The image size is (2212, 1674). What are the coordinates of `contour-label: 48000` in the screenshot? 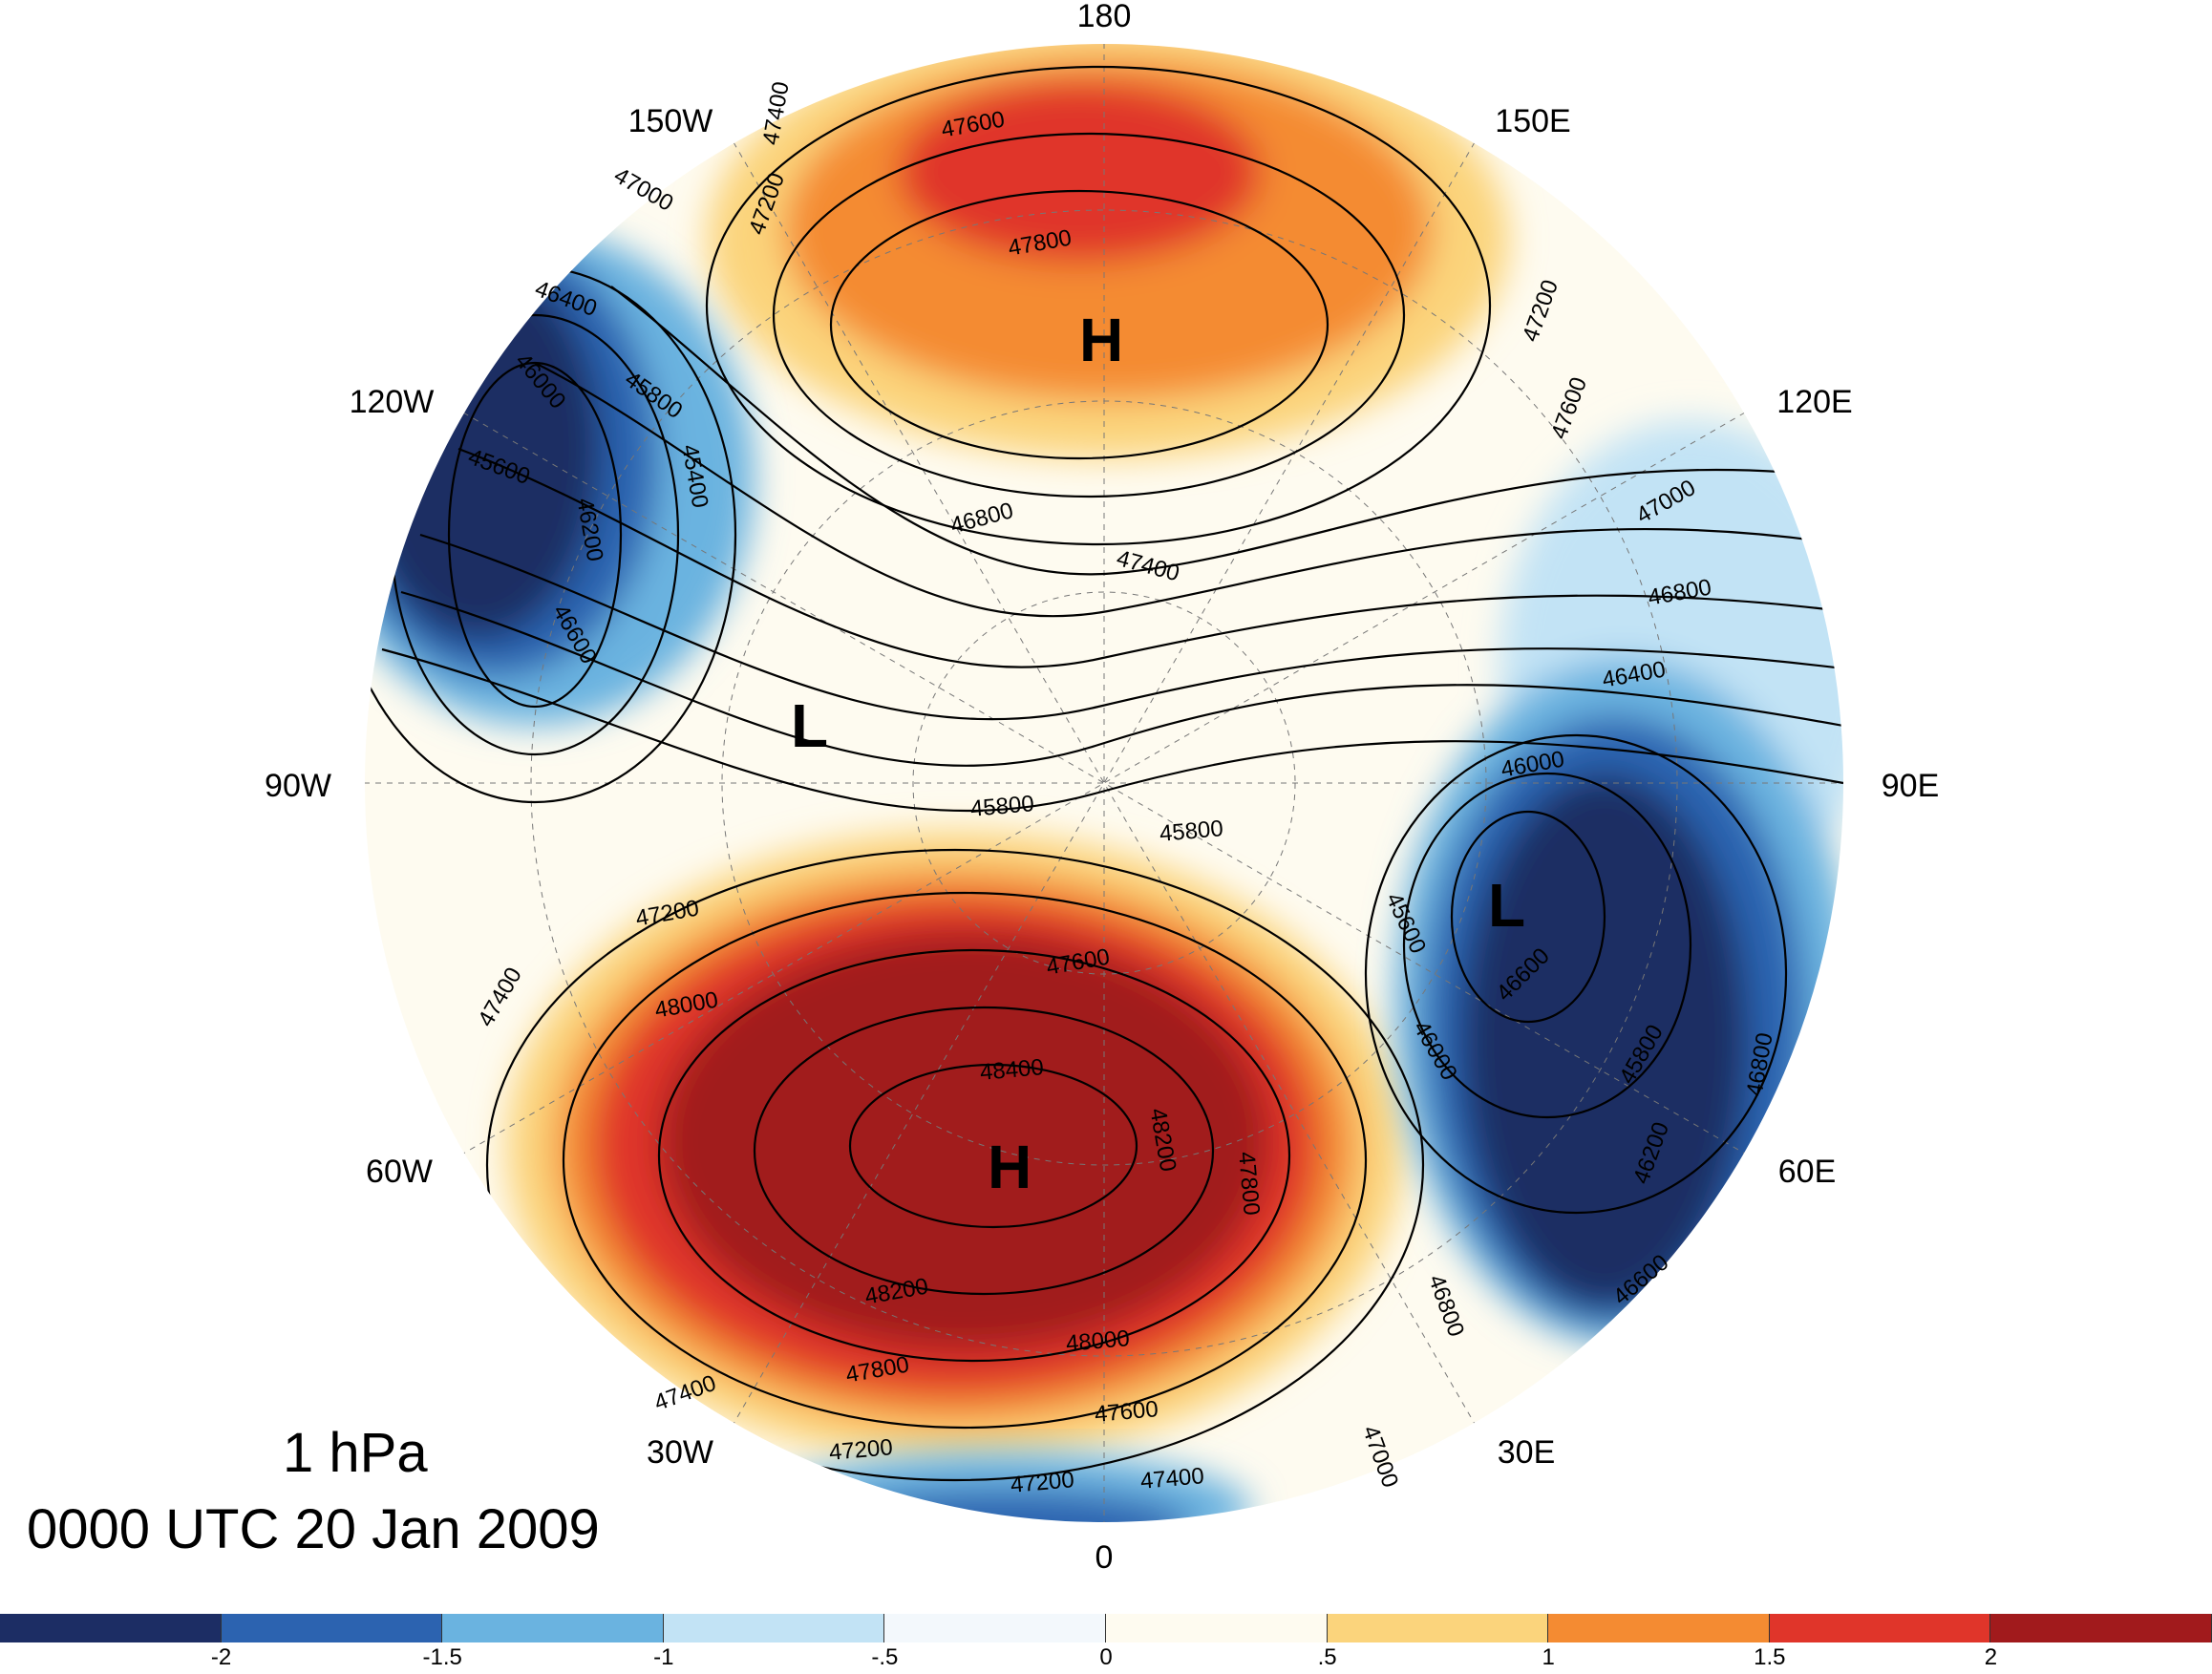 It's located at (1098, 1341).